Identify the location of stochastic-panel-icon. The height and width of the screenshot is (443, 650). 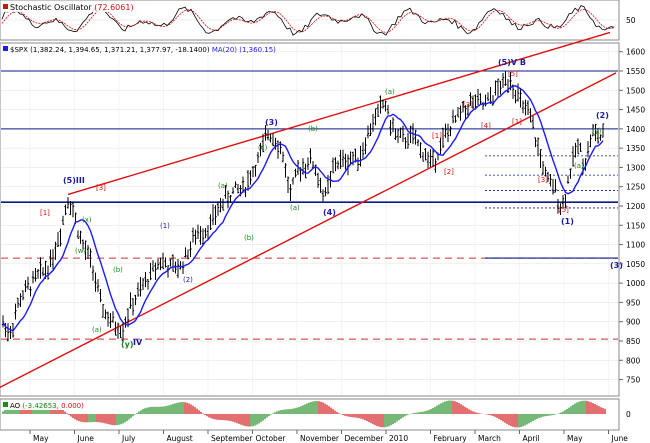
(5, 6).